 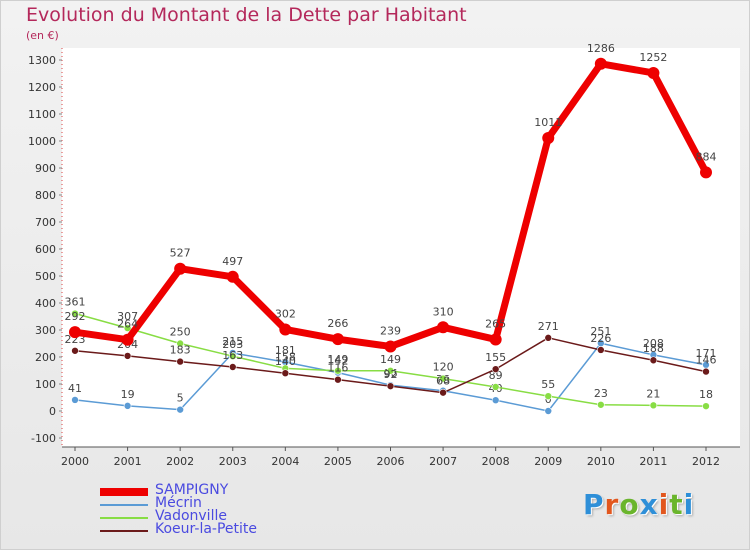 What do you see at coordinates (45, 195) in the screenshot?
I see `y-tick-label: 800` at bounding box center [45, 195].